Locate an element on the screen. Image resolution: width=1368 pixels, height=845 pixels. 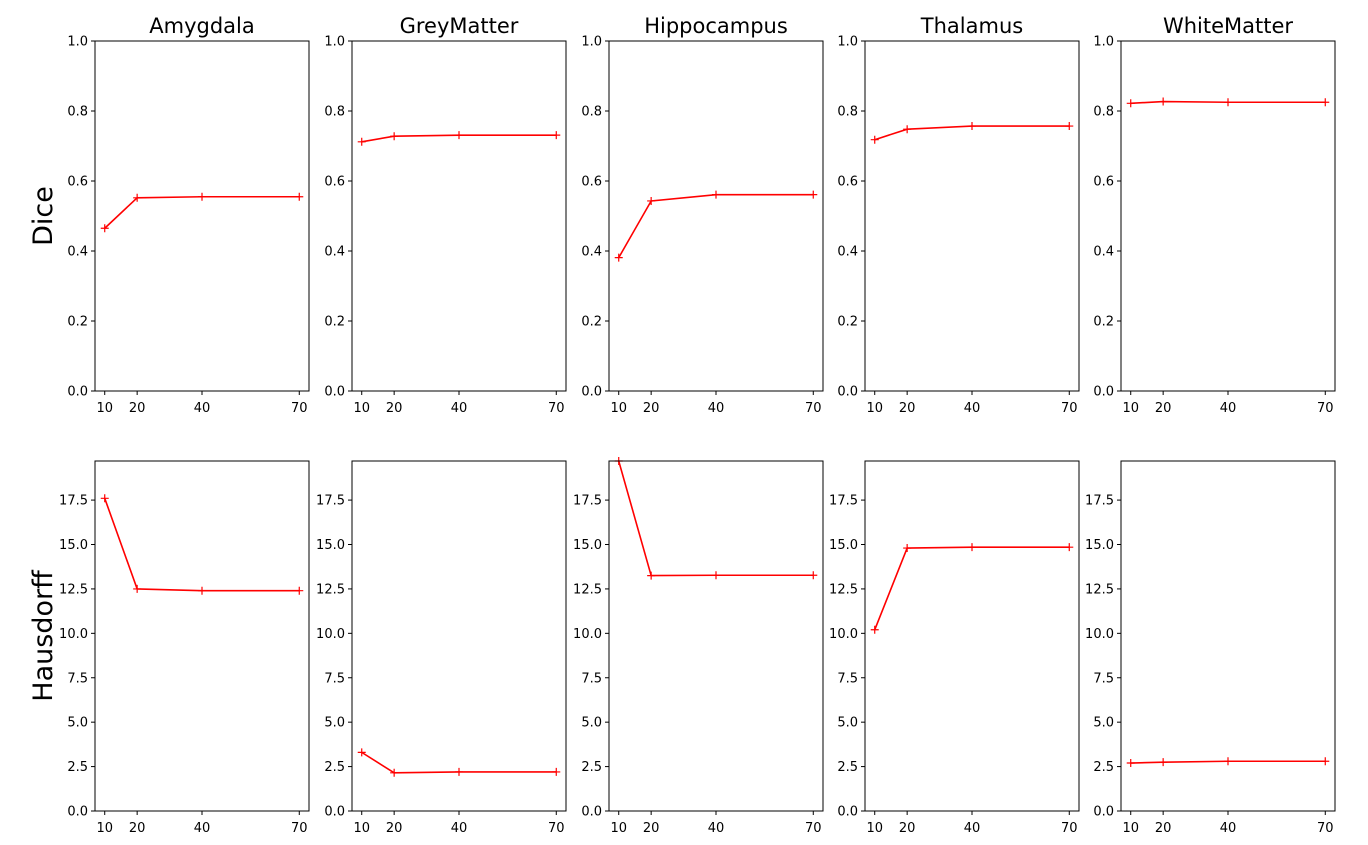
subplot-3: 0.0 0.2 0.4 0.6 0.8 1.0 10 20 40 70 Hippocampus is located at coordinates (702, 215).